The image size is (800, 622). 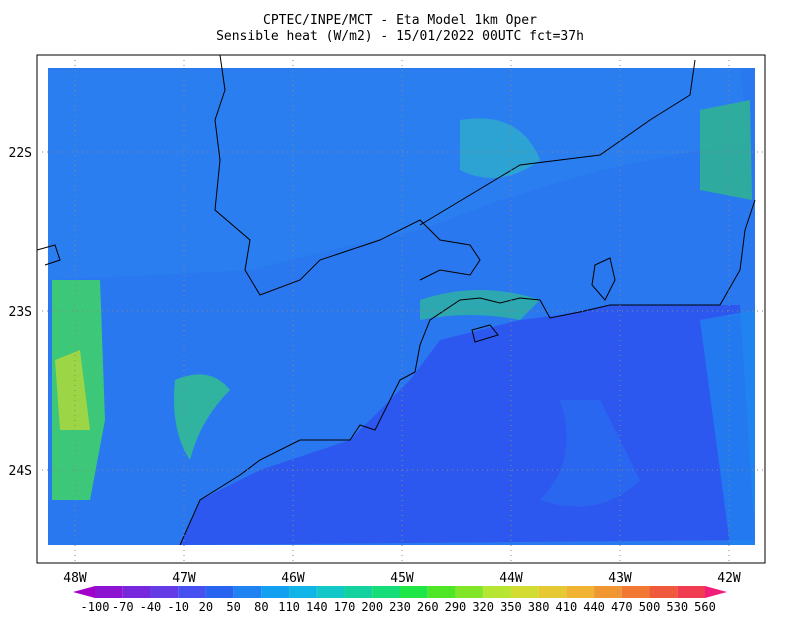 What do you see at coordinates (293, 578) in the screenshot?
I see `lon-label: 46W` at bounding box center [293, 578].